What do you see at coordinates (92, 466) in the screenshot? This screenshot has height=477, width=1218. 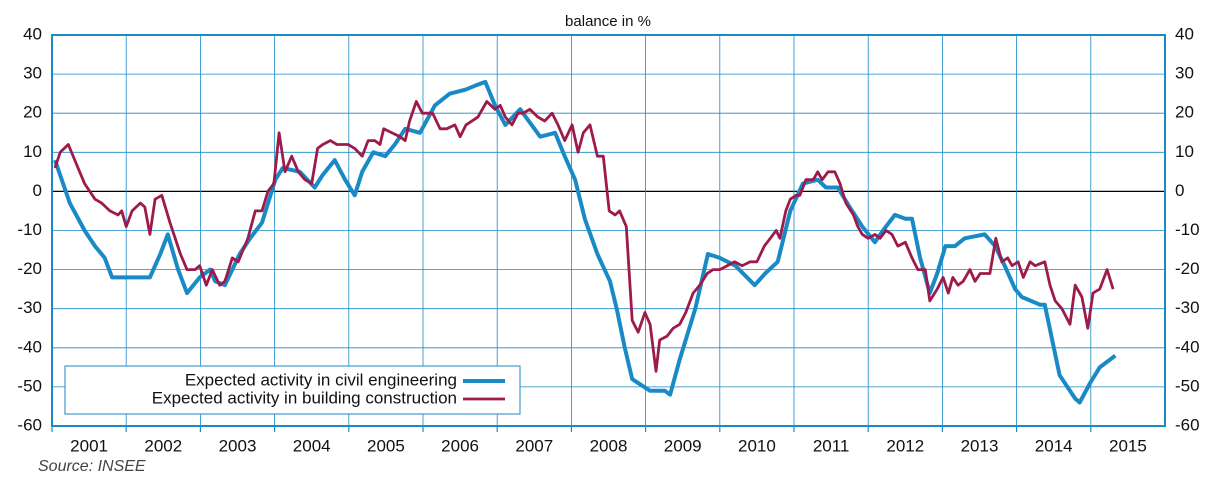 I see `source: Source: INSEE` at bounding box center [92, 466].